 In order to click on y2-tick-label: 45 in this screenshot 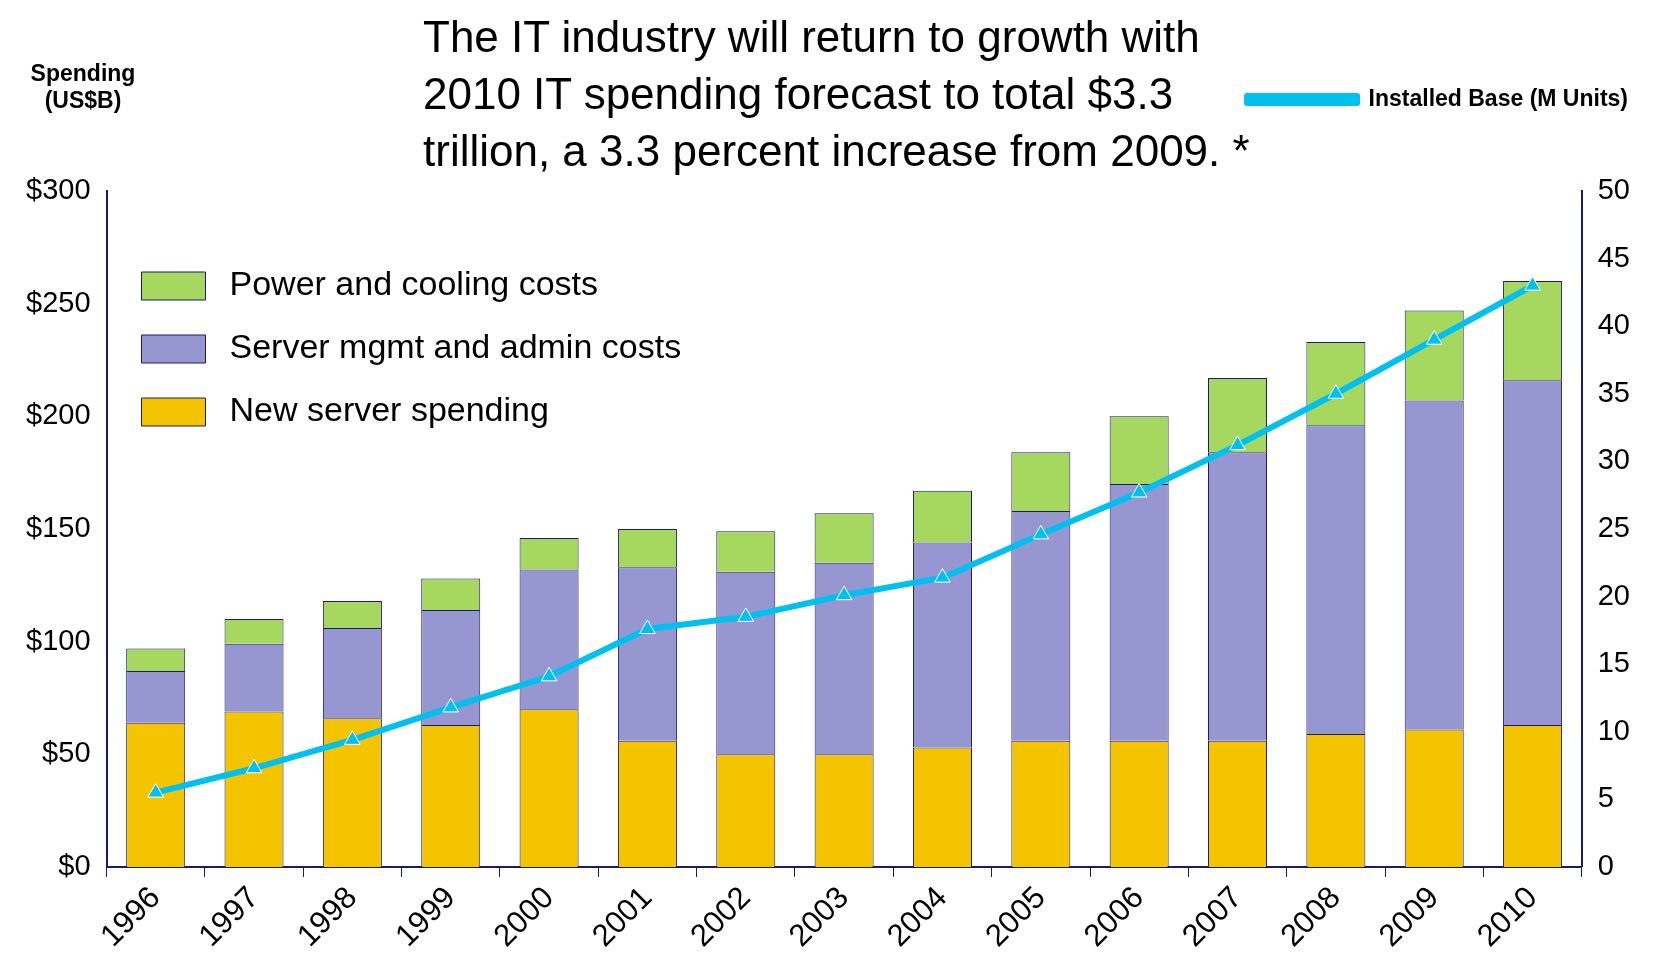, I will do `click(1614, 256)`.